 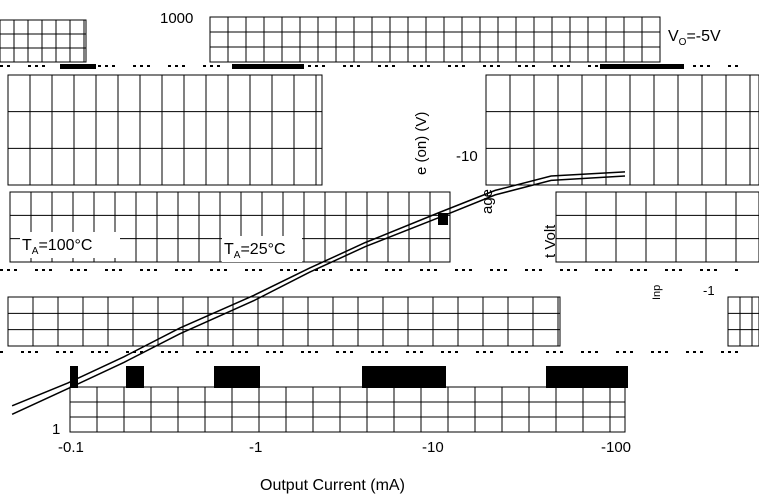 I want to click on vo-label-bg, so click(x=704, y=35).